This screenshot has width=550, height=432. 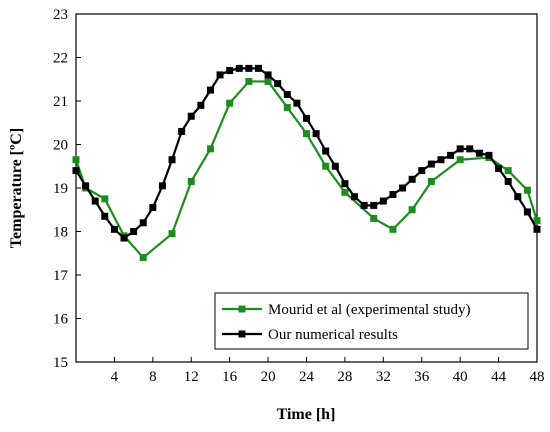 What do you see at coordinates (499, 377) in the screenshot?
I see `x-tick-label: 44` at bounding box center [499, 377].